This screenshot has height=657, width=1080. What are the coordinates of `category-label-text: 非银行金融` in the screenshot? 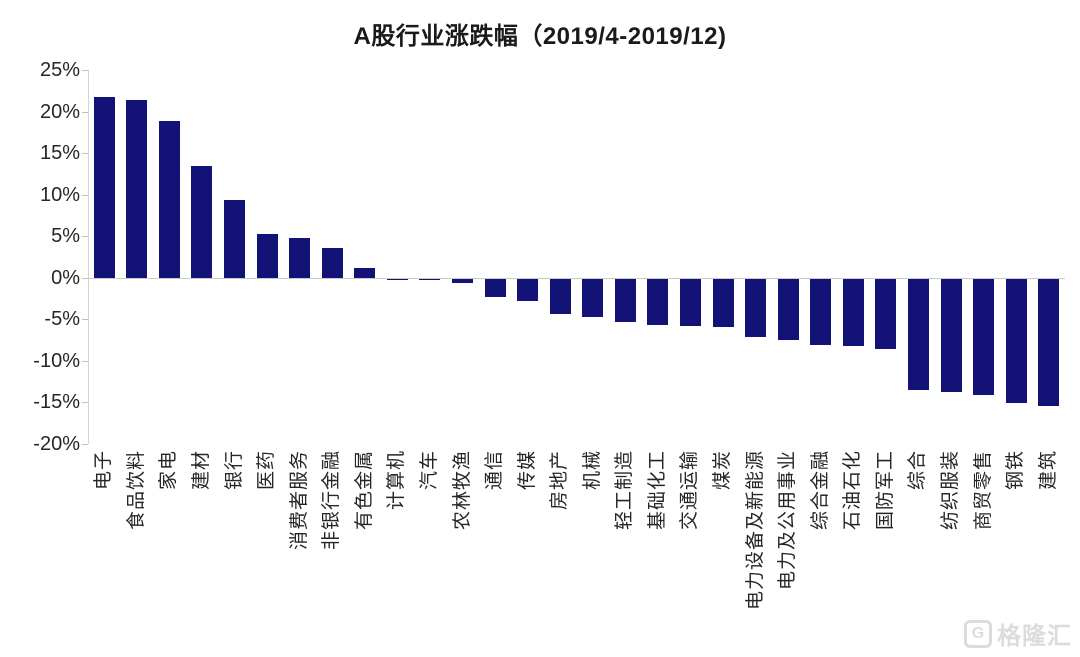 It's located at (332, 500).